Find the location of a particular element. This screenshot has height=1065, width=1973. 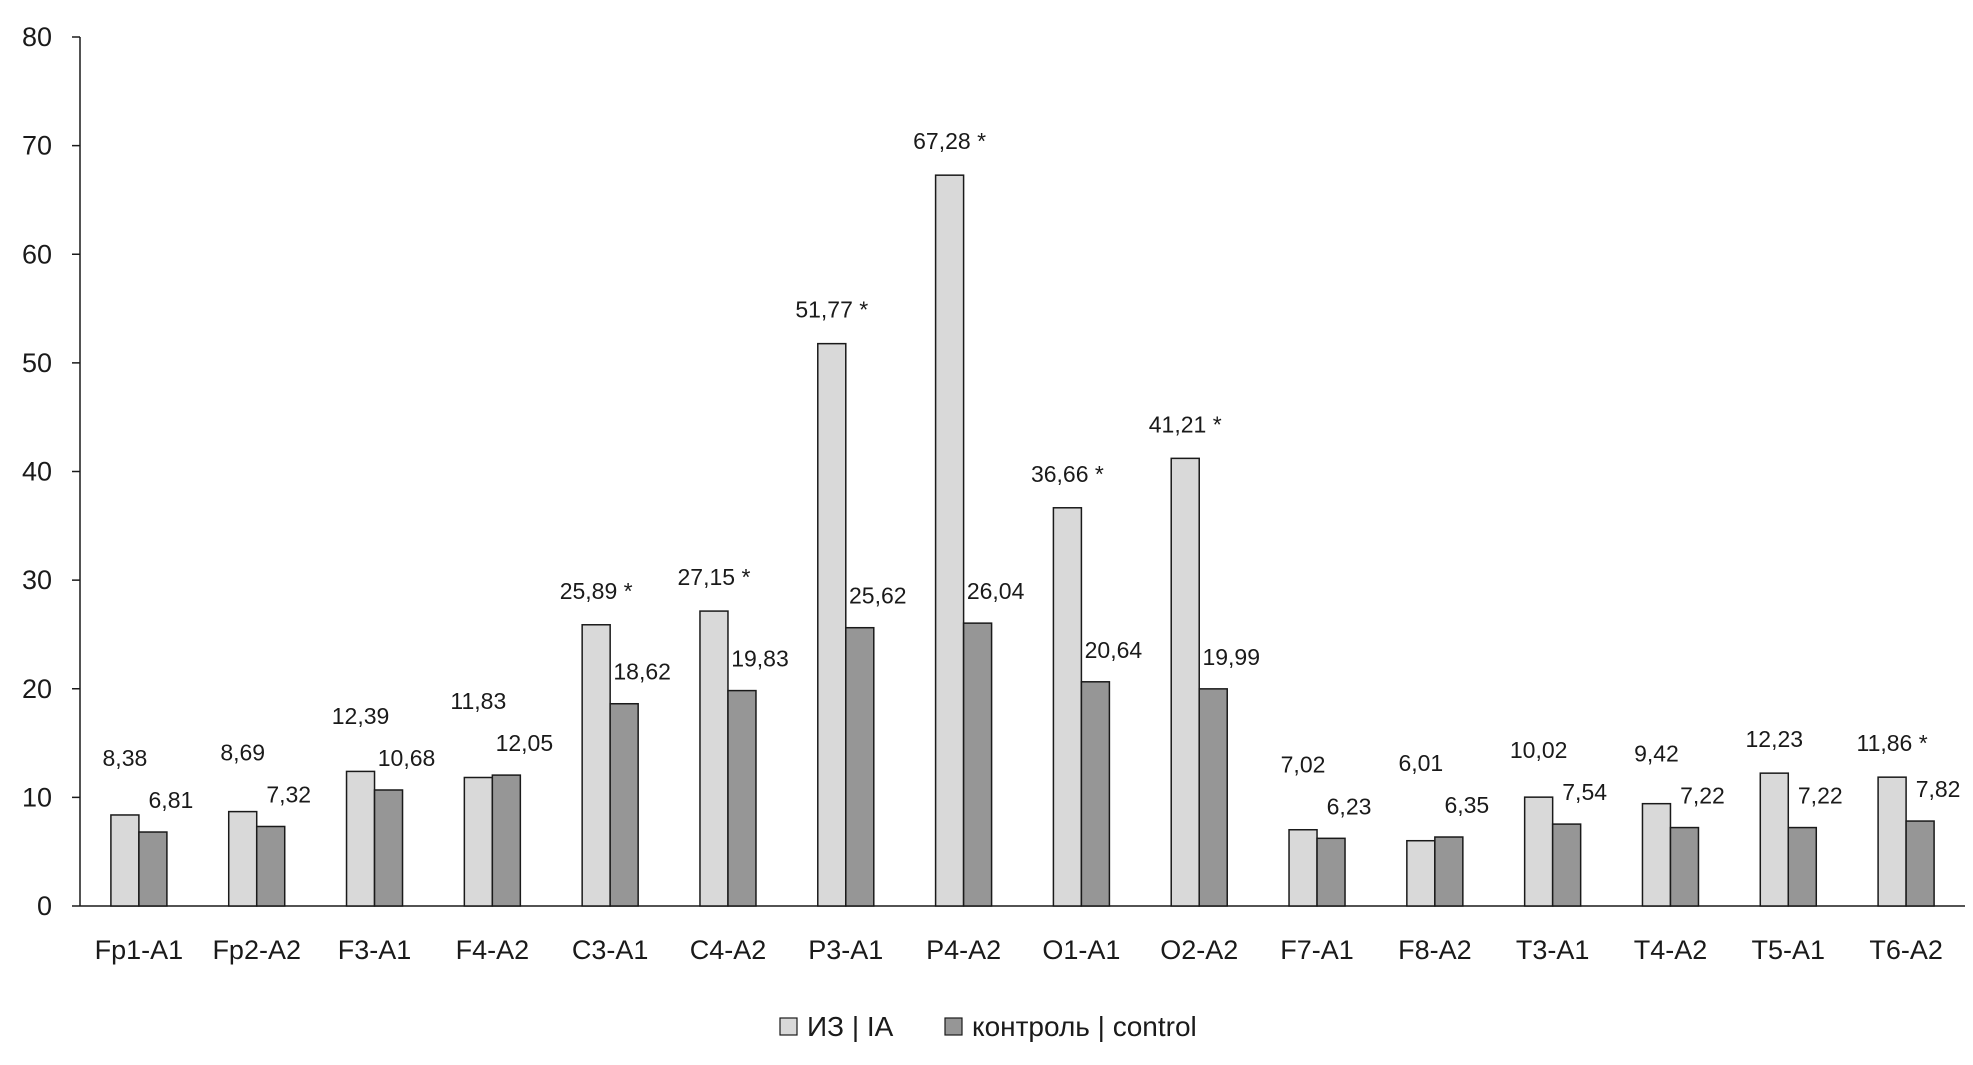

legend: ИЗ | IA контроль | control is located at coordinates (988, 1026).